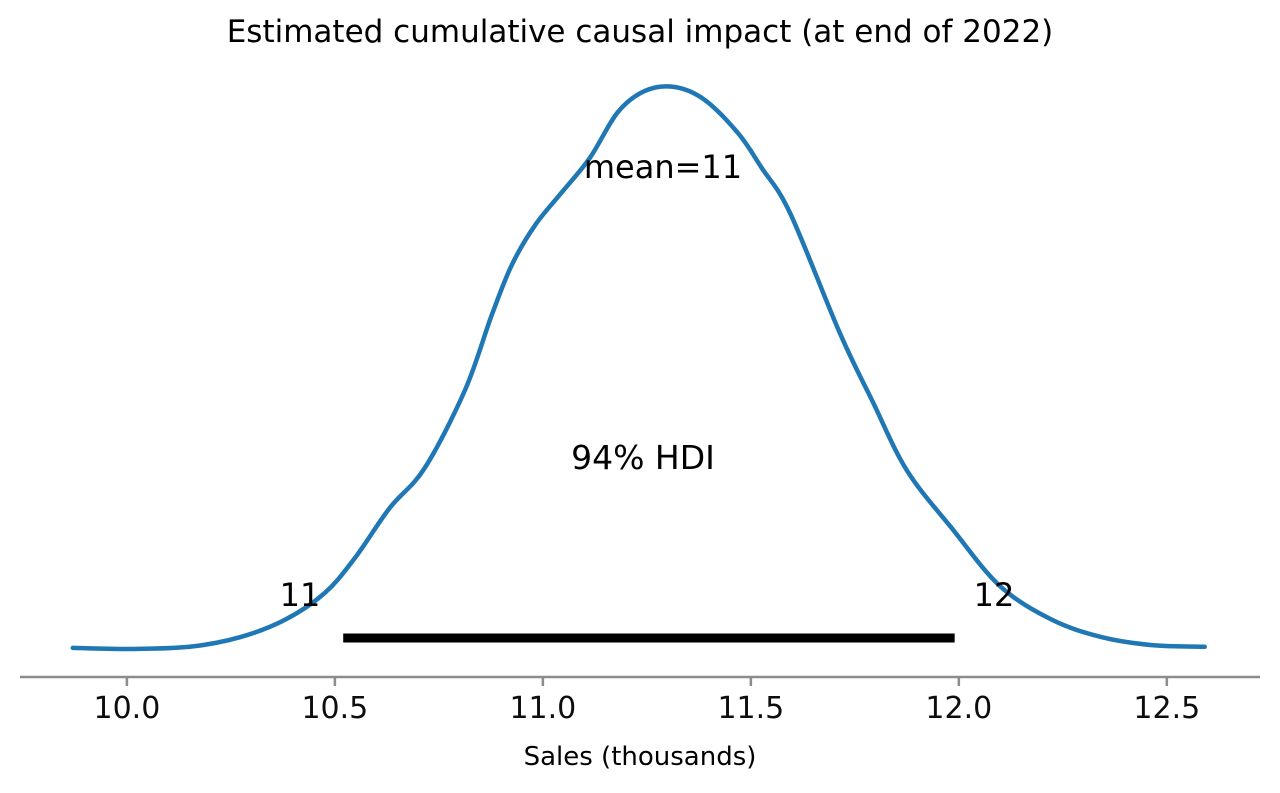 This screenshot has height=793, width=1280. Describe the element at coordinates (640, 757) in the screenshot. I see `x-axis-title: Sales (thousands)` at that location.